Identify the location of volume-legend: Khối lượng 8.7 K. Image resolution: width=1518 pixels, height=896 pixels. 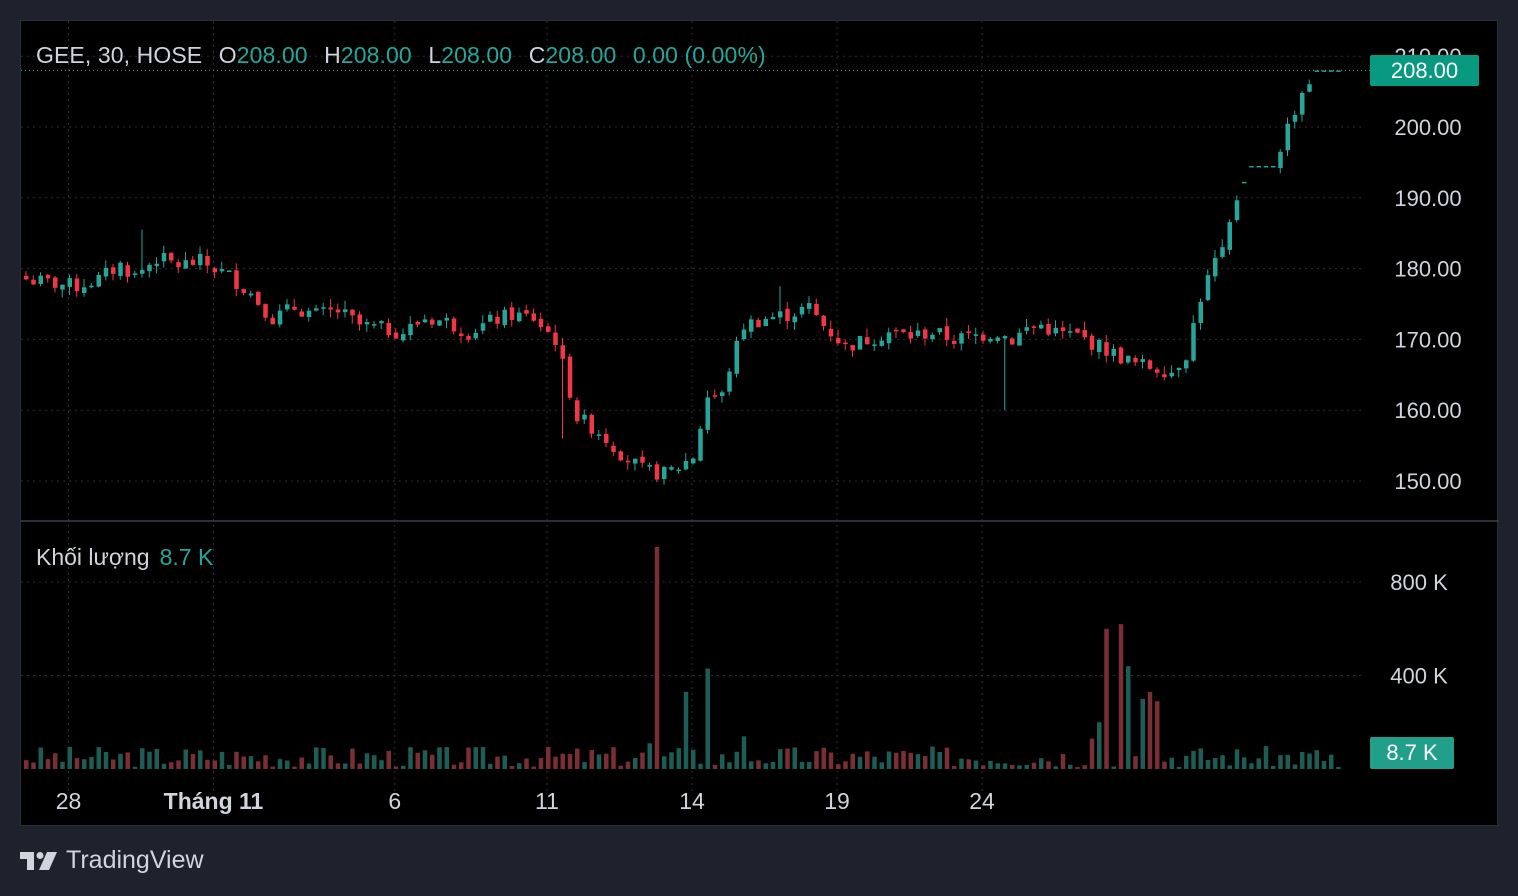
(124, 557).